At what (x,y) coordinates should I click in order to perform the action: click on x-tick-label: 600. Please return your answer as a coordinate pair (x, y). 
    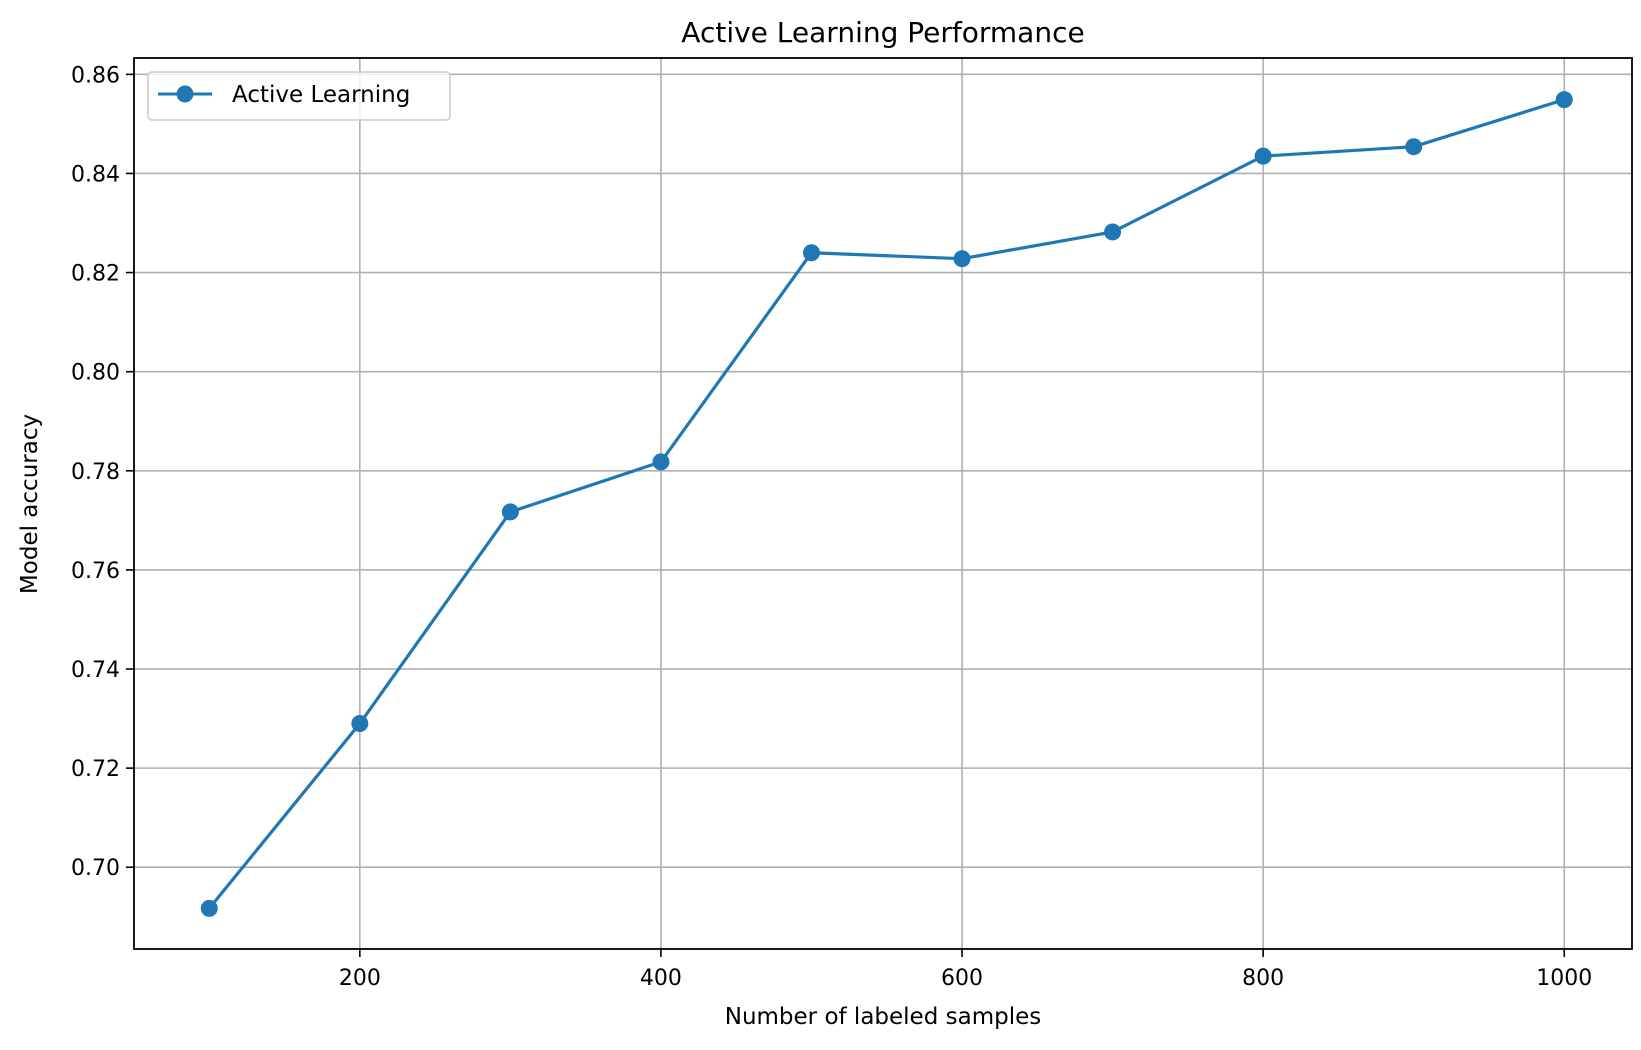
    Looking at the image, I should click on (962, 978).